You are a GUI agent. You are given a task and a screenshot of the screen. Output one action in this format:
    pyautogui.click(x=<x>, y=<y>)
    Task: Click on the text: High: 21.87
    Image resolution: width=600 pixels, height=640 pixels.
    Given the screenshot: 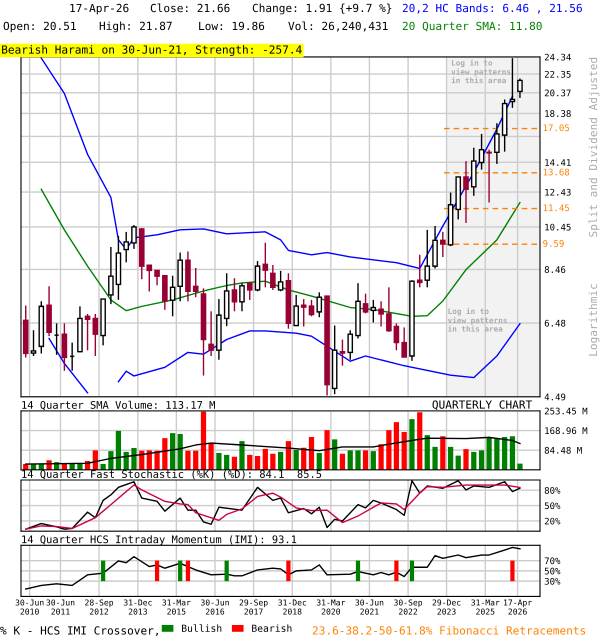 What is the action you would take?
    pyautogui.click(x=136, y=26)
    